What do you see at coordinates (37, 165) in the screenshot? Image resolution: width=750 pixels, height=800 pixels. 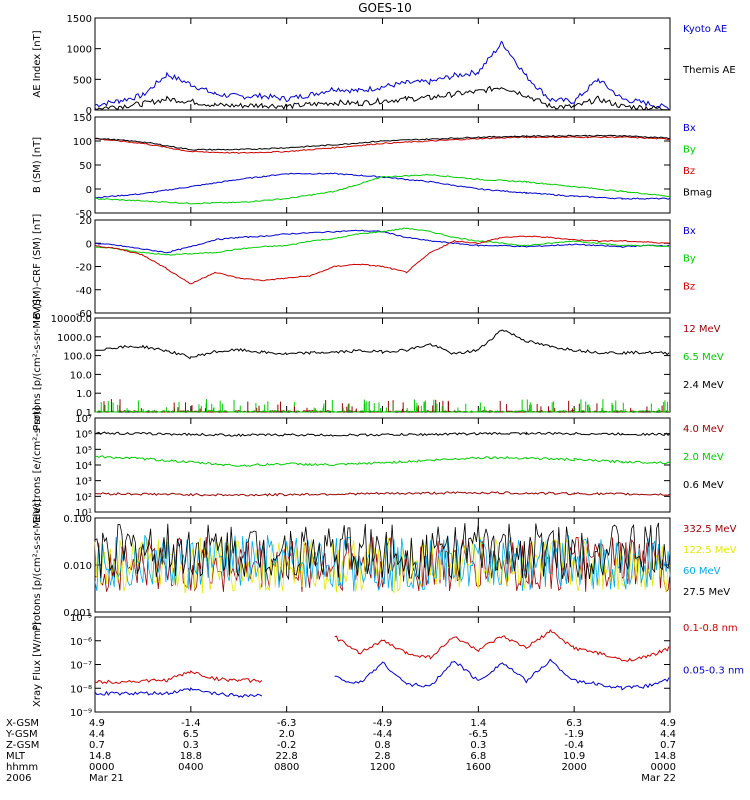 I see `y-axis-label: B (SM) [nT]` at bounding box center [37, 165].